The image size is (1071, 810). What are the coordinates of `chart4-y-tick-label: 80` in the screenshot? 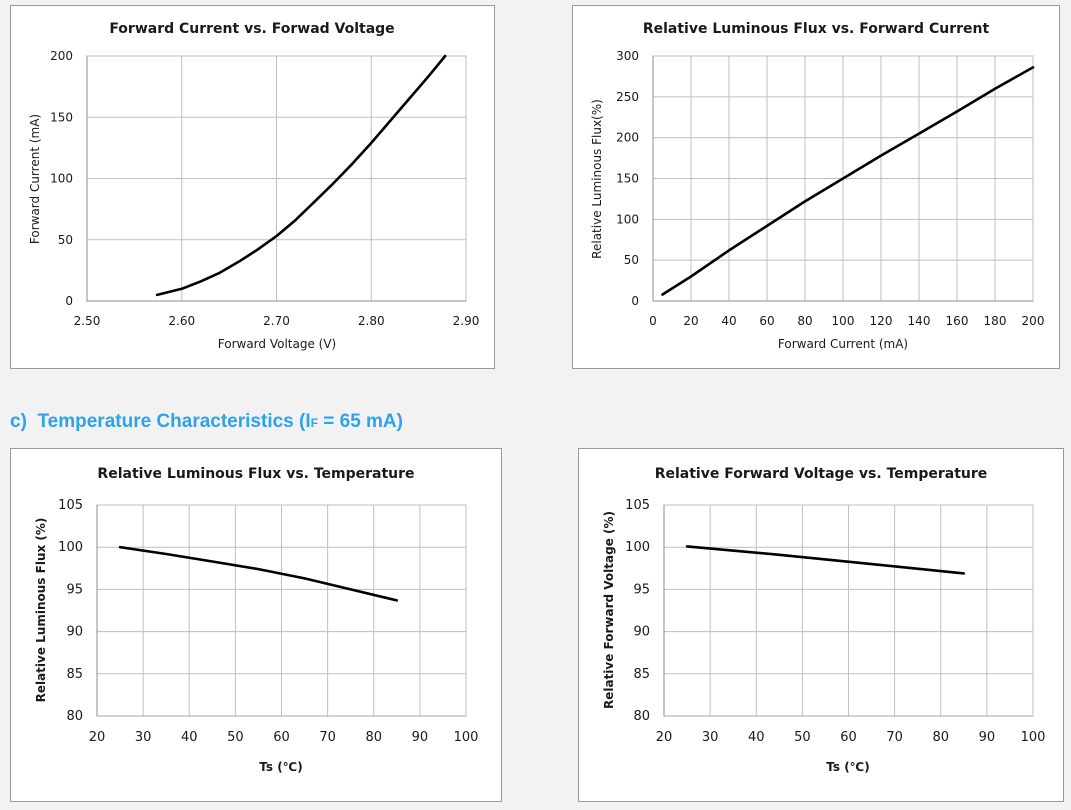 It's located at (641, 716).